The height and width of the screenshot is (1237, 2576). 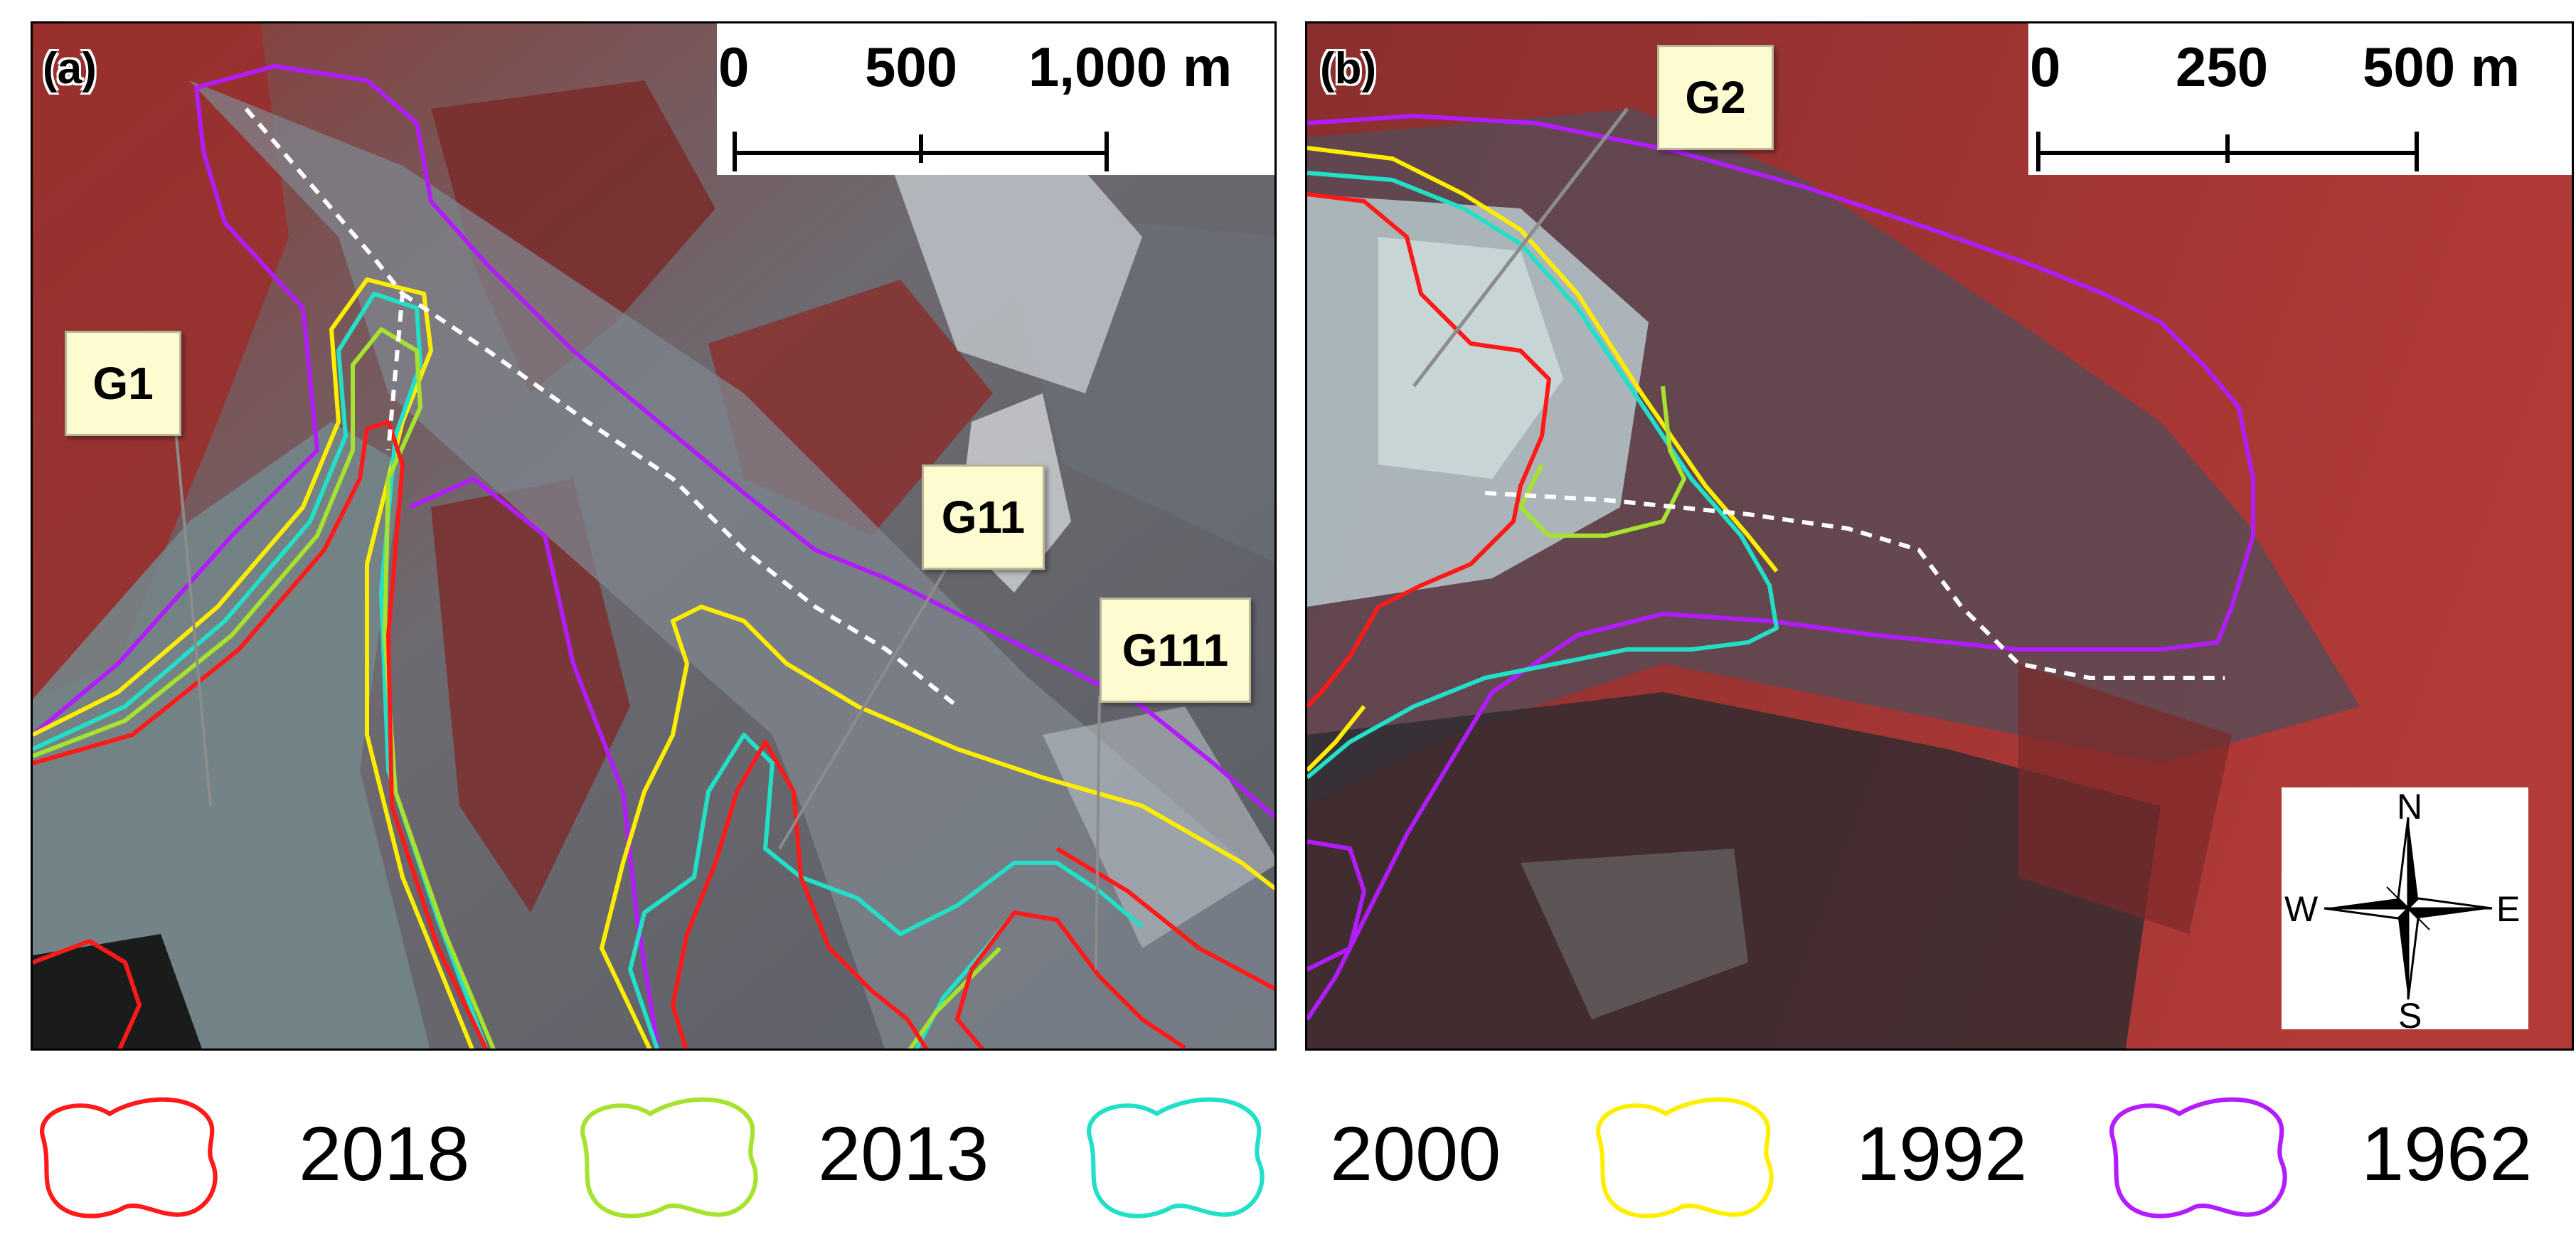 I want to click on legend-label-2000: 2000, so click(x=1415, y=1153).